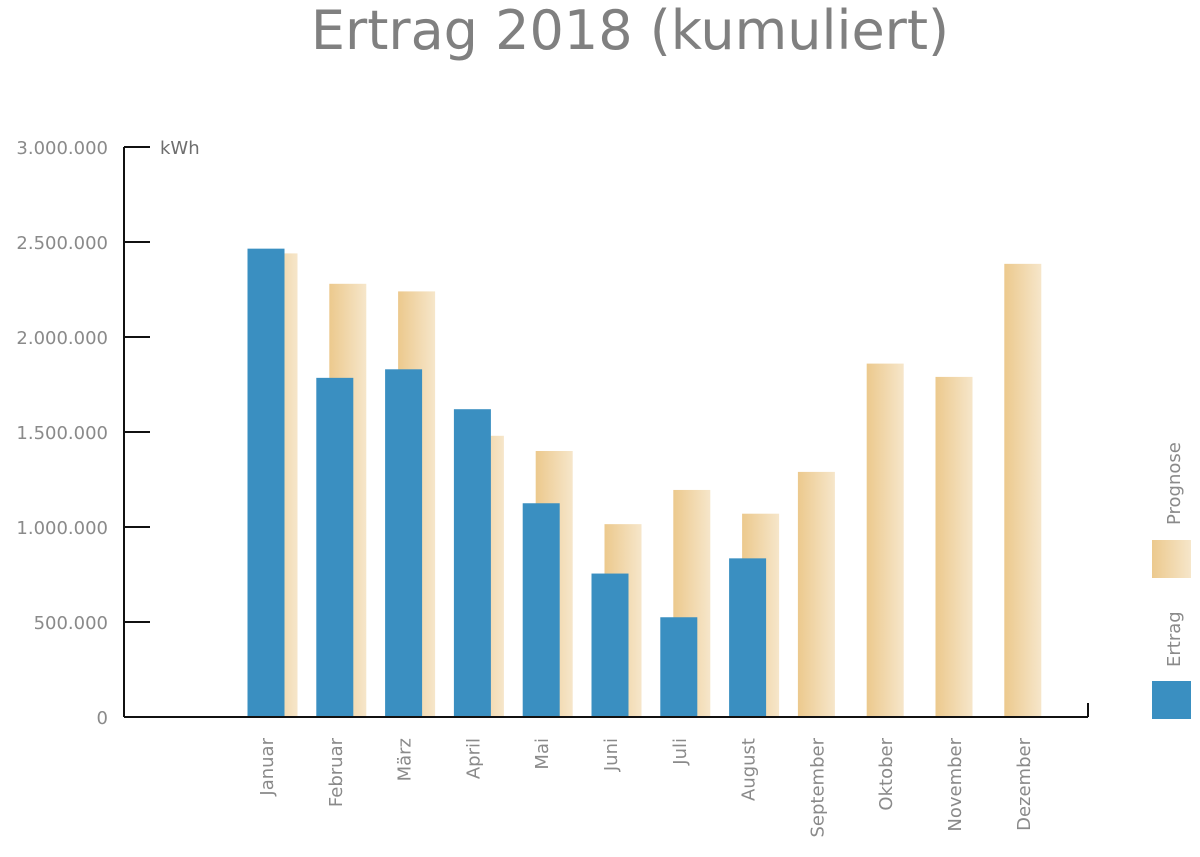  I want to click on legend-label-ertrag: Ertrag, so click(1174, 639).